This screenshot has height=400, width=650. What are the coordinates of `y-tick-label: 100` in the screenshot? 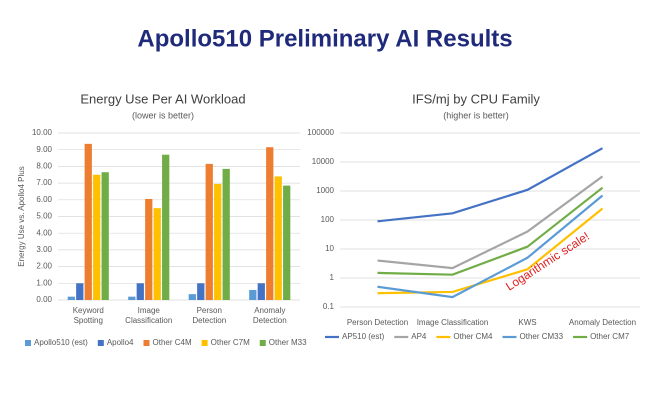 It's located at (328, 219).